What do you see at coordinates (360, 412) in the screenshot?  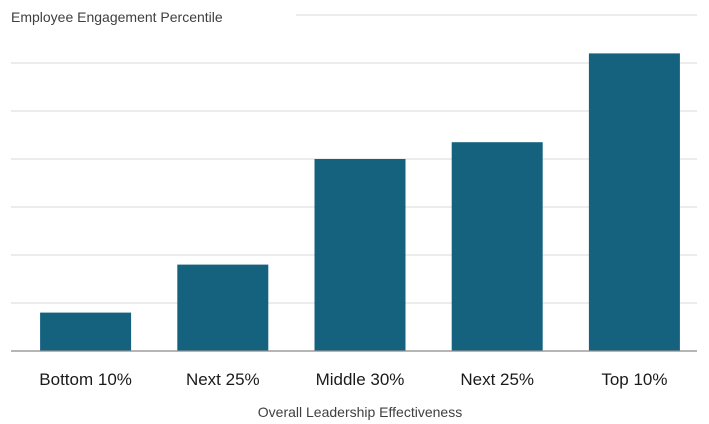 I see `x-axis-label: Overall Leadership Effectiveness` at bounding box center [360, 412].